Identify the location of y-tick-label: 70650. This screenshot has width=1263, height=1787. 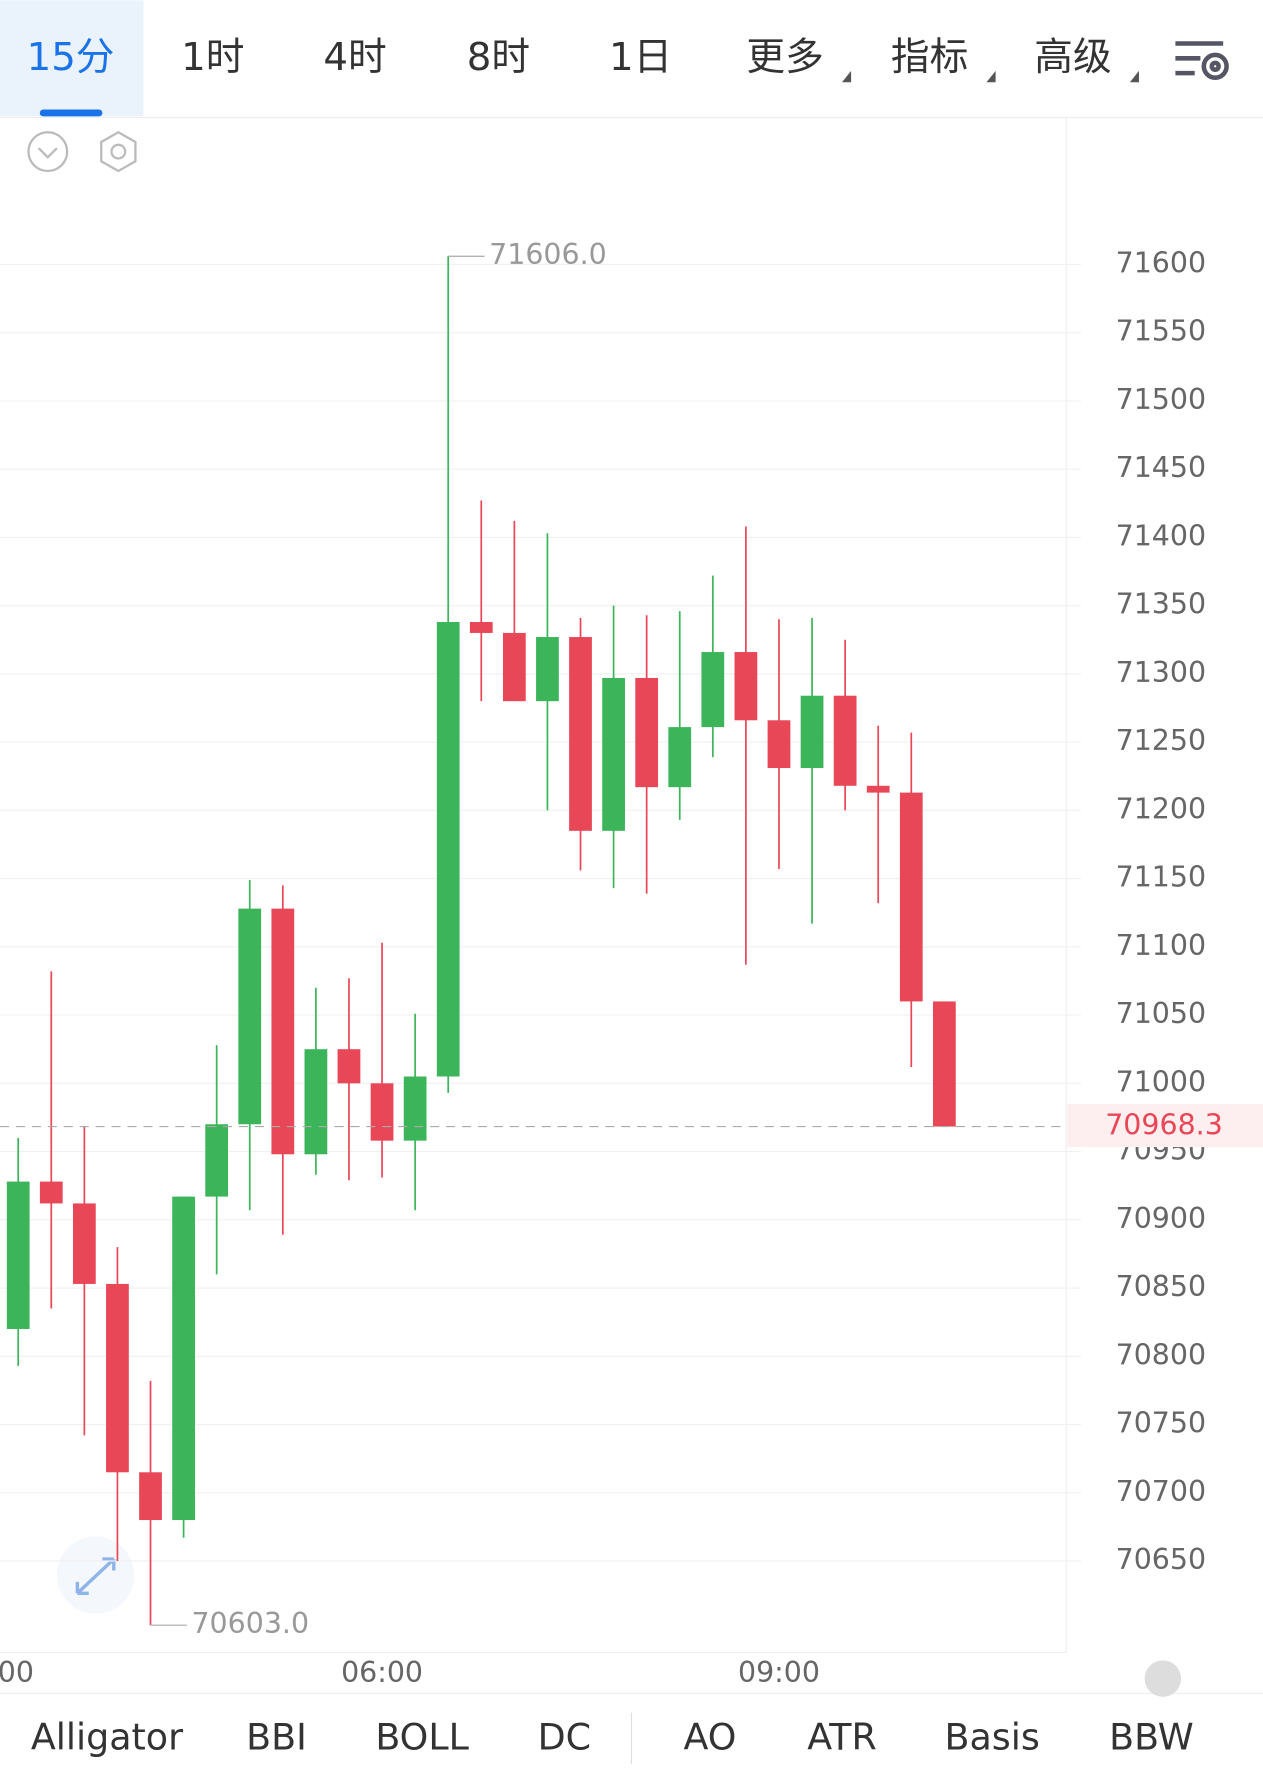
(1161, 1559).